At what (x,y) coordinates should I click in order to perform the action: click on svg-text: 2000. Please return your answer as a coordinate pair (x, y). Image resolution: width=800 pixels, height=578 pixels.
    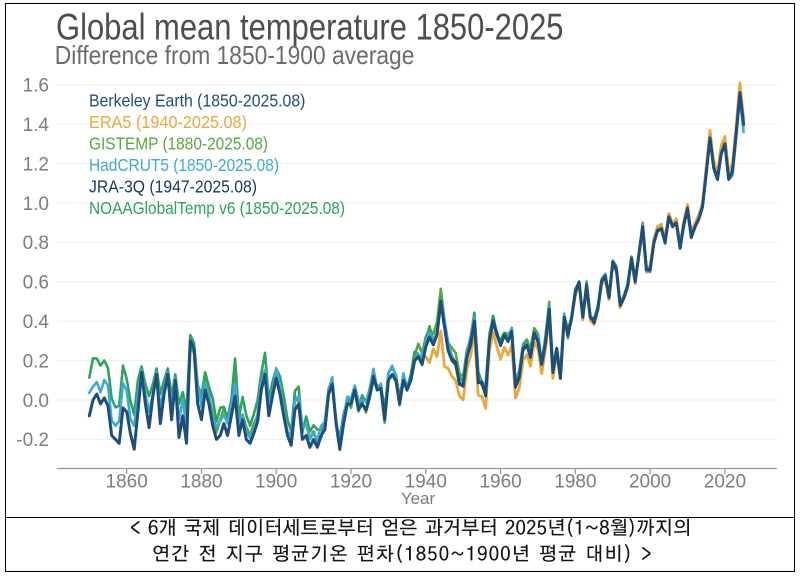
    Looking at the image, I should click on (650, 482).